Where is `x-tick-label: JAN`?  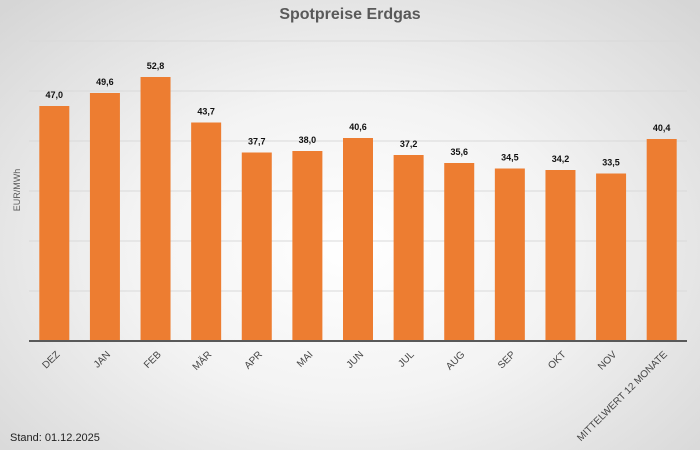 x-tick-label: JAN is located at coordinates (102, 359).